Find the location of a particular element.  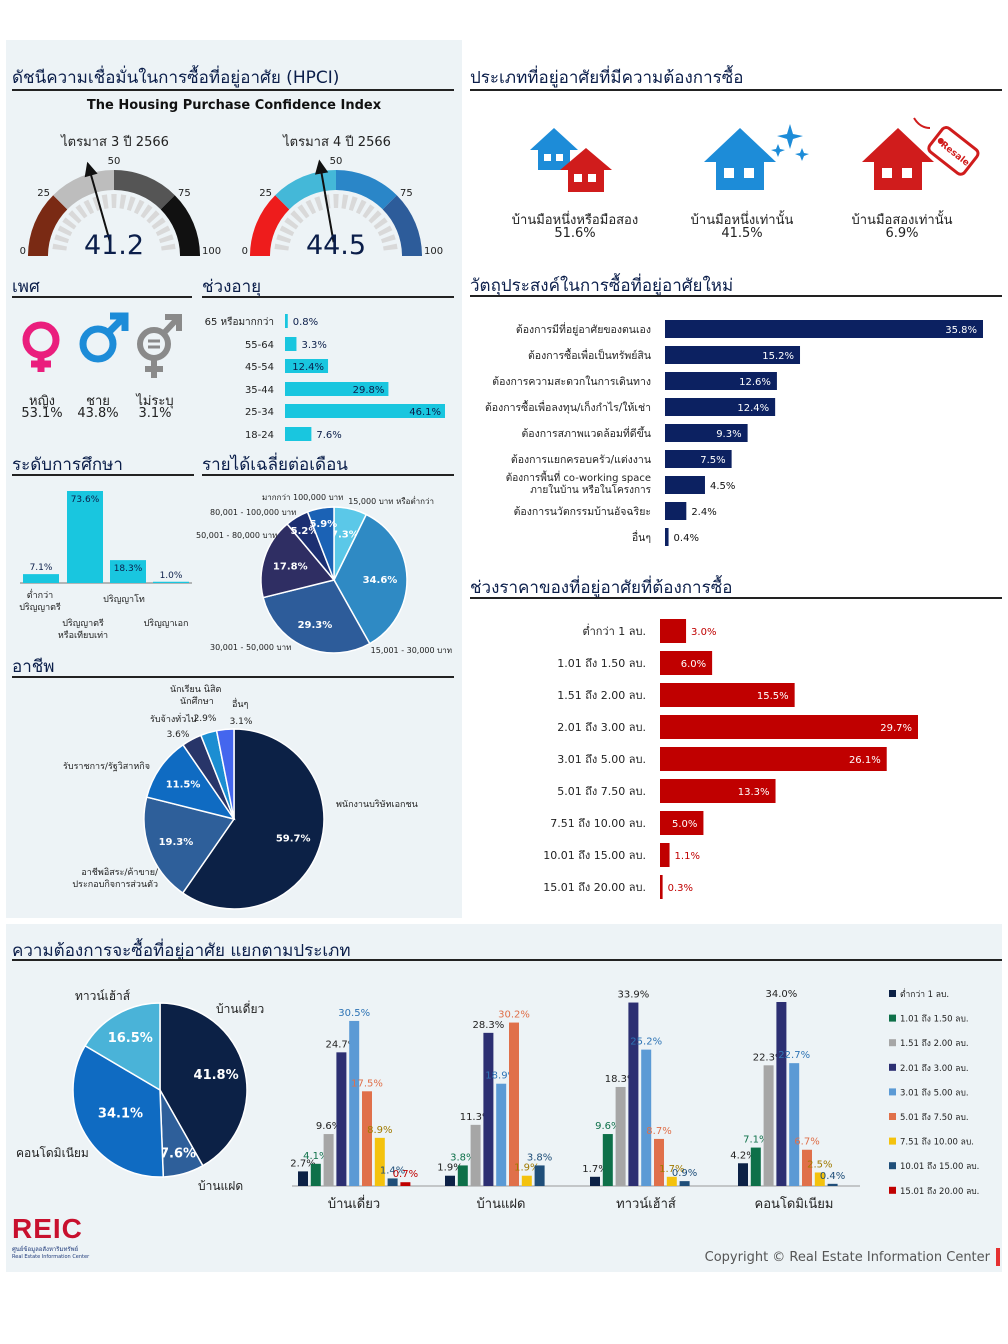

gender-female-value: 53.1% is located at coordinates (42, 413).